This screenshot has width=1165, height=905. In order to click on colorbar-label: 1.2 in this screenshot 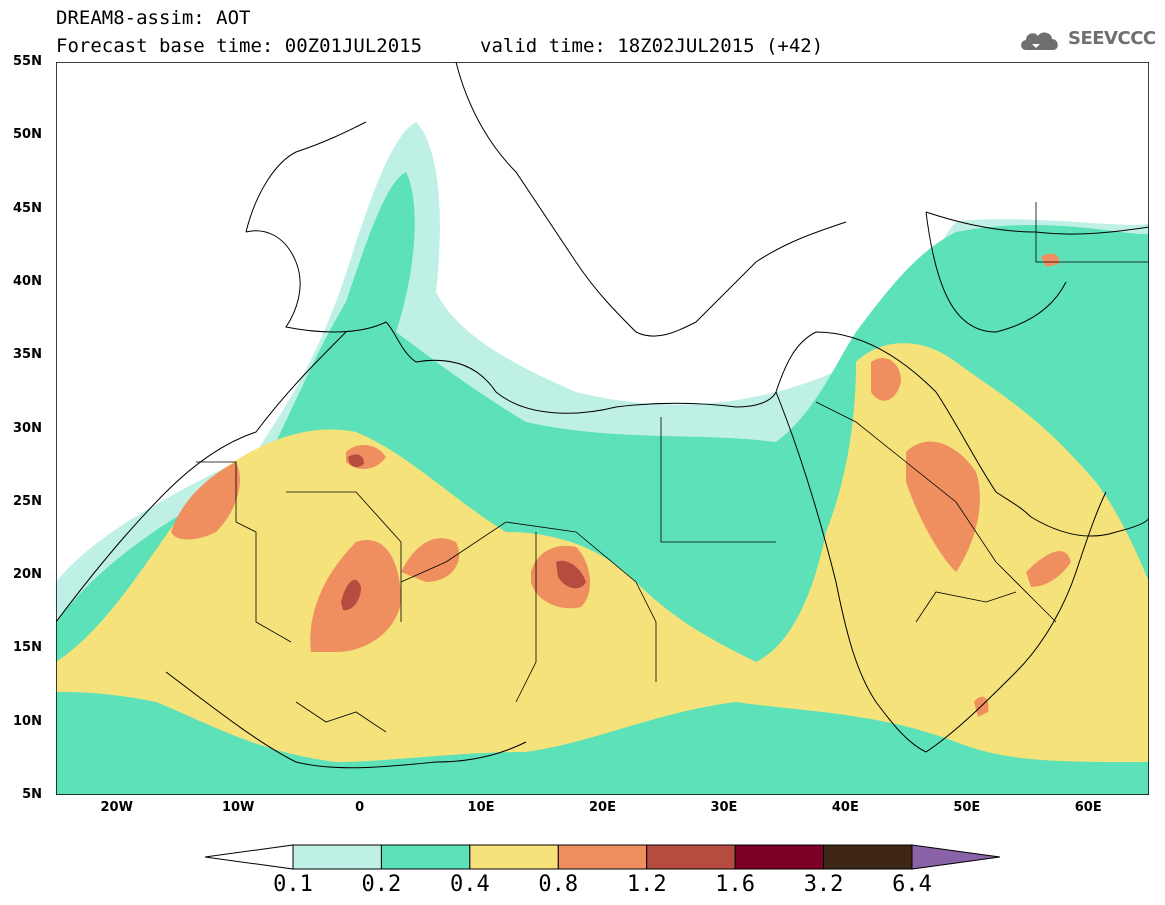, I will do `click(646, 884)`.